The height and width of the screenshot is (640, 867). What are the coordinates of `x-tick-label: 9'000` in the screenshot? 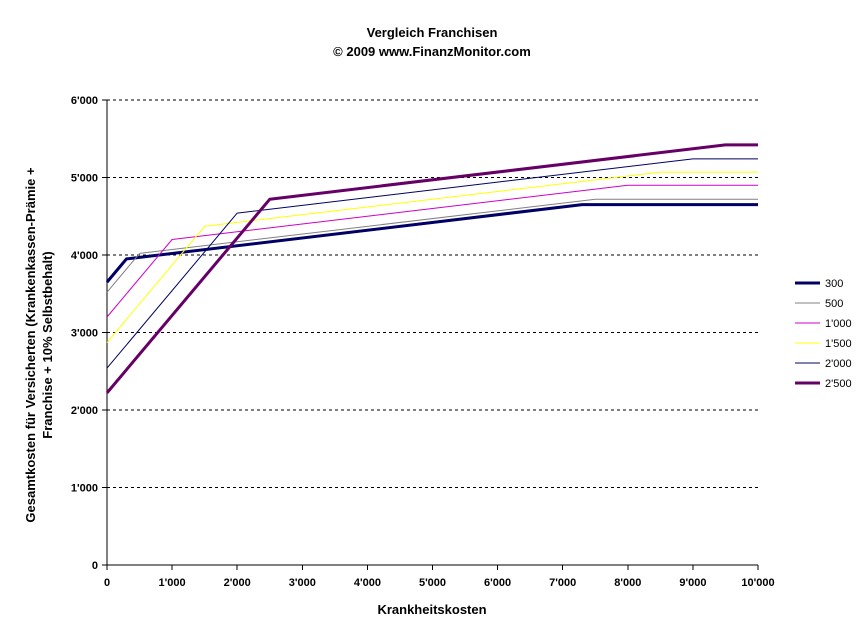 It's located at (692, 583).